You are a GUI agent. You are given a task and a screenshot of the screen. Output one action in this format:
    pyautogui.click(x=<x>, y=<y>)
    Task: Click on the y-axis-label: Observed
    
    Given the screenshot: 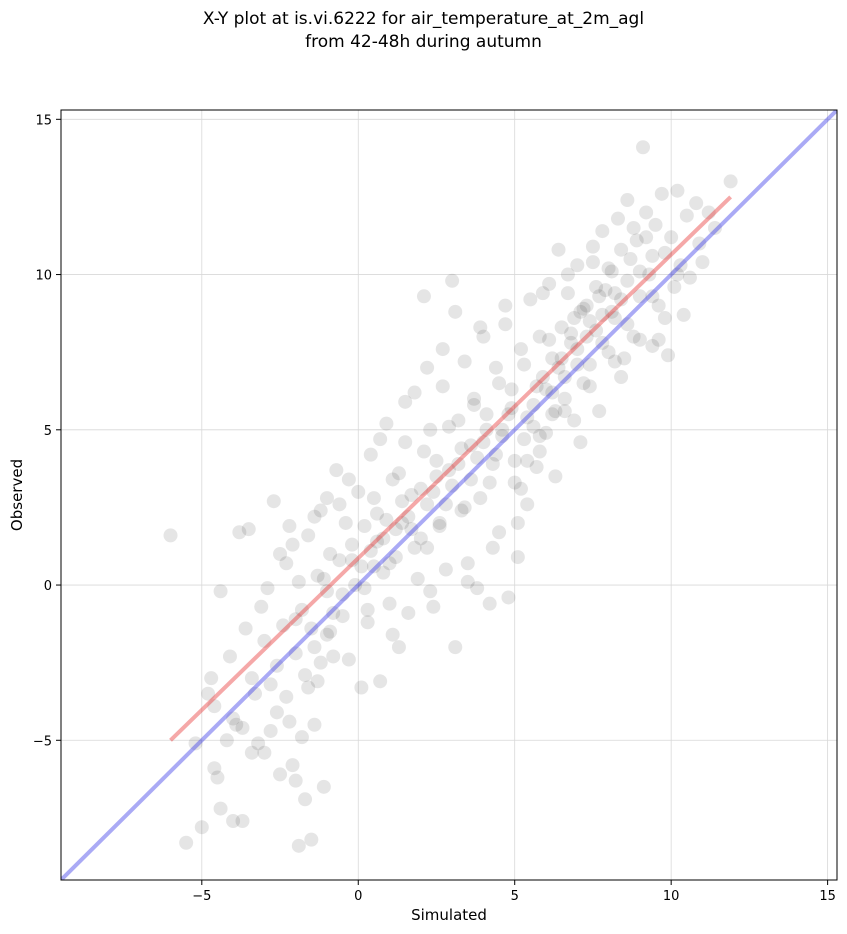 What is the action you would take?
    pyautogui.click(x=17, y=495)
    